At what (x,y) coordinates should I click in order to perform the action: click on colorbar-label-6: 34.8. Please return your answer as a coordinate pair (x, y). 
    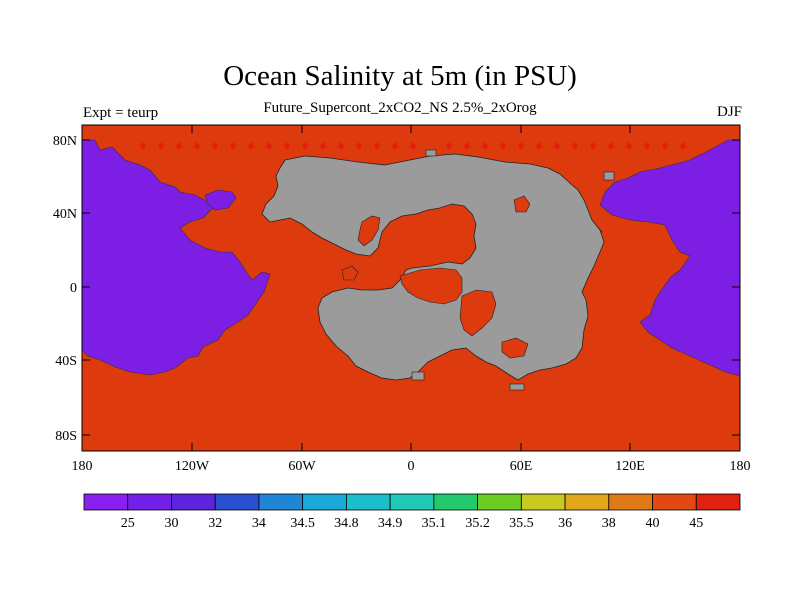
    Looking at the image, I should click on (346, 523).